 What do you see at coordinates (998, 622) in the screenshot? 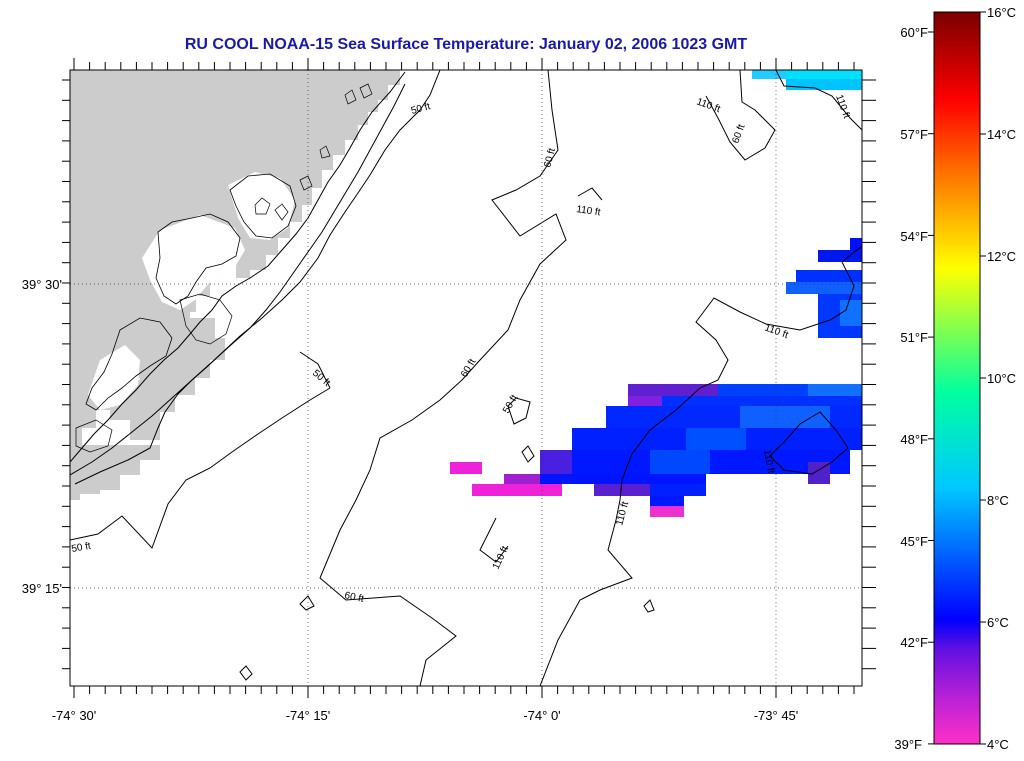
I see `colorbar-c-label: 6°C` at bounding box center [998, 622].